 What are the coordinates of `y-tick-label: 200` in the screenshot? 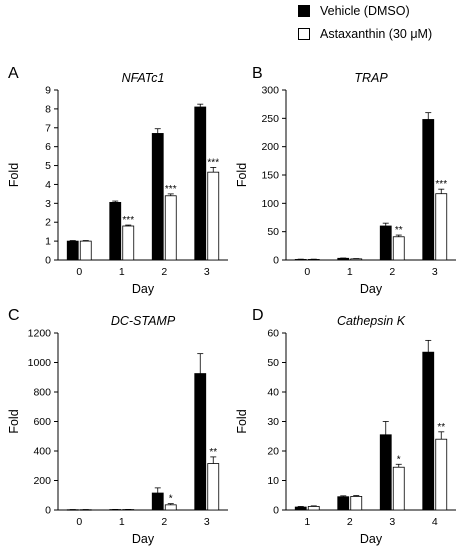 It's located at (42, 481).